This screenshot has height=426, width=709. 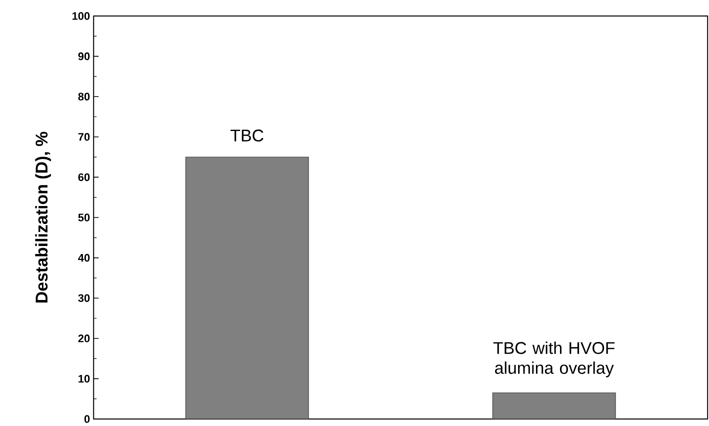 I want to click on y-tick-label: 100, so click(x=81, y=16).